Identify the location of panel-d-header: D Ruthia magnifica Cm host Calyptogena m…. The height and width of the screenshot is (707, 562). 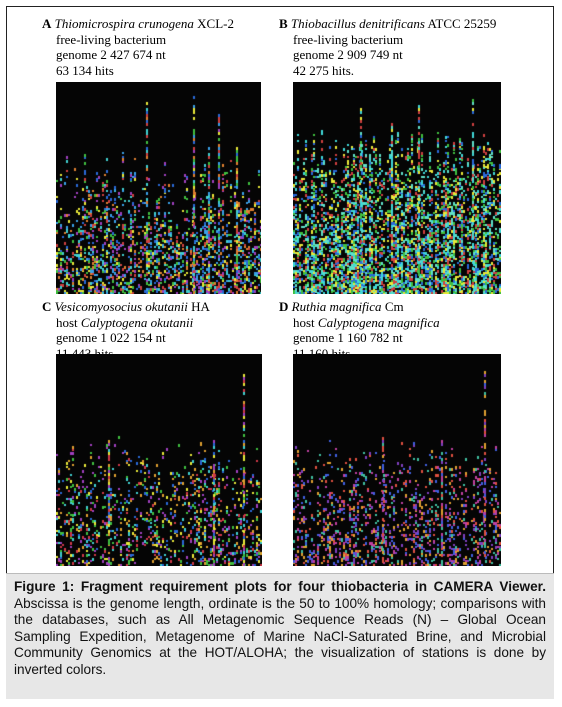
(359, 330).